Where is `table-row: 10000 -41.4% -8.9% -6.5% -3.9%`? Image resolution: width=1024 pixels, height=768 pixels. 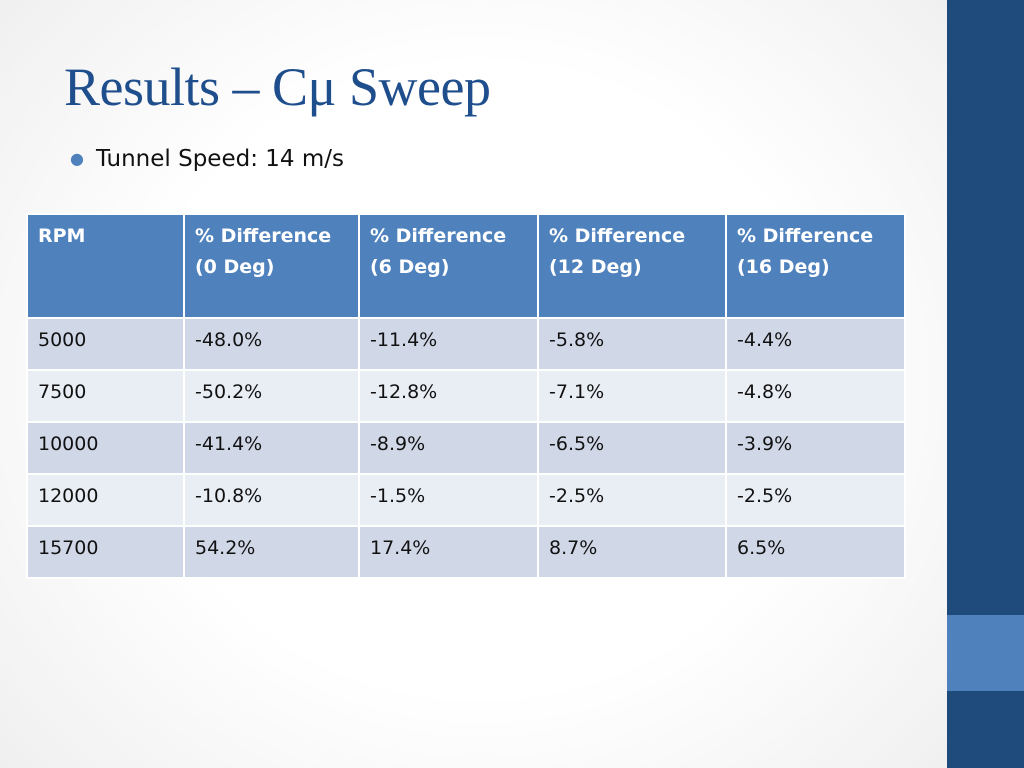 table-row: 10000 -41.4% -8.9% -6.5% -3.9% is located at coordinates (466, 448).